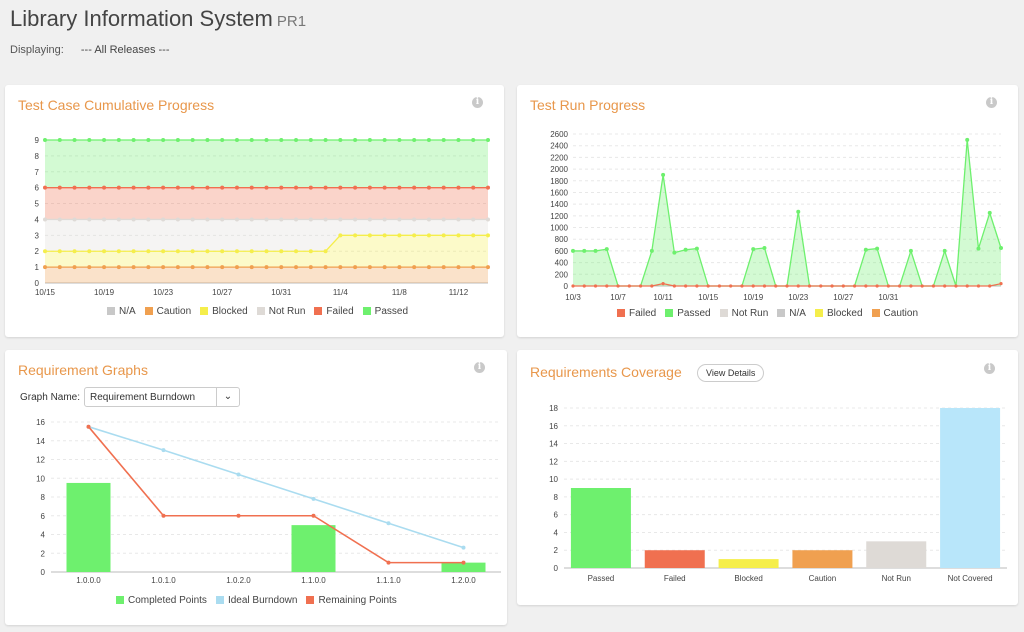  Describe the element at coordinates (266, 275) in the screenshot. I see `area-caution` at that location.